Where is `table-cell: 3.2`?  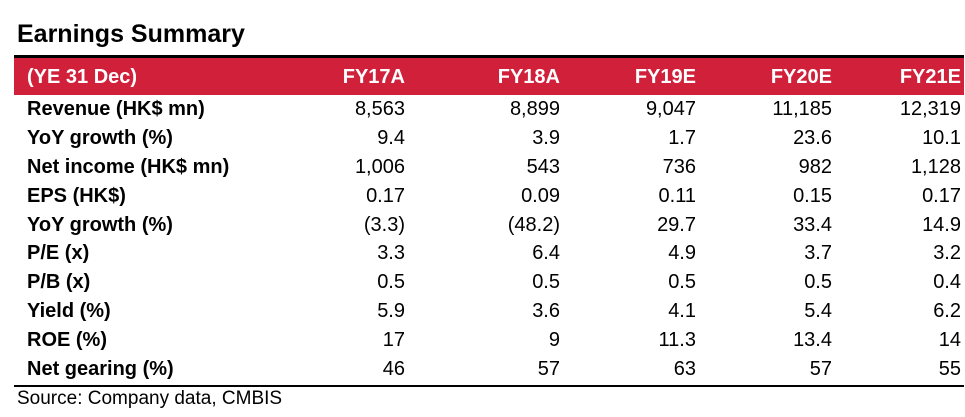 table-cell: 3.2 is located at coordinates (947, 253).